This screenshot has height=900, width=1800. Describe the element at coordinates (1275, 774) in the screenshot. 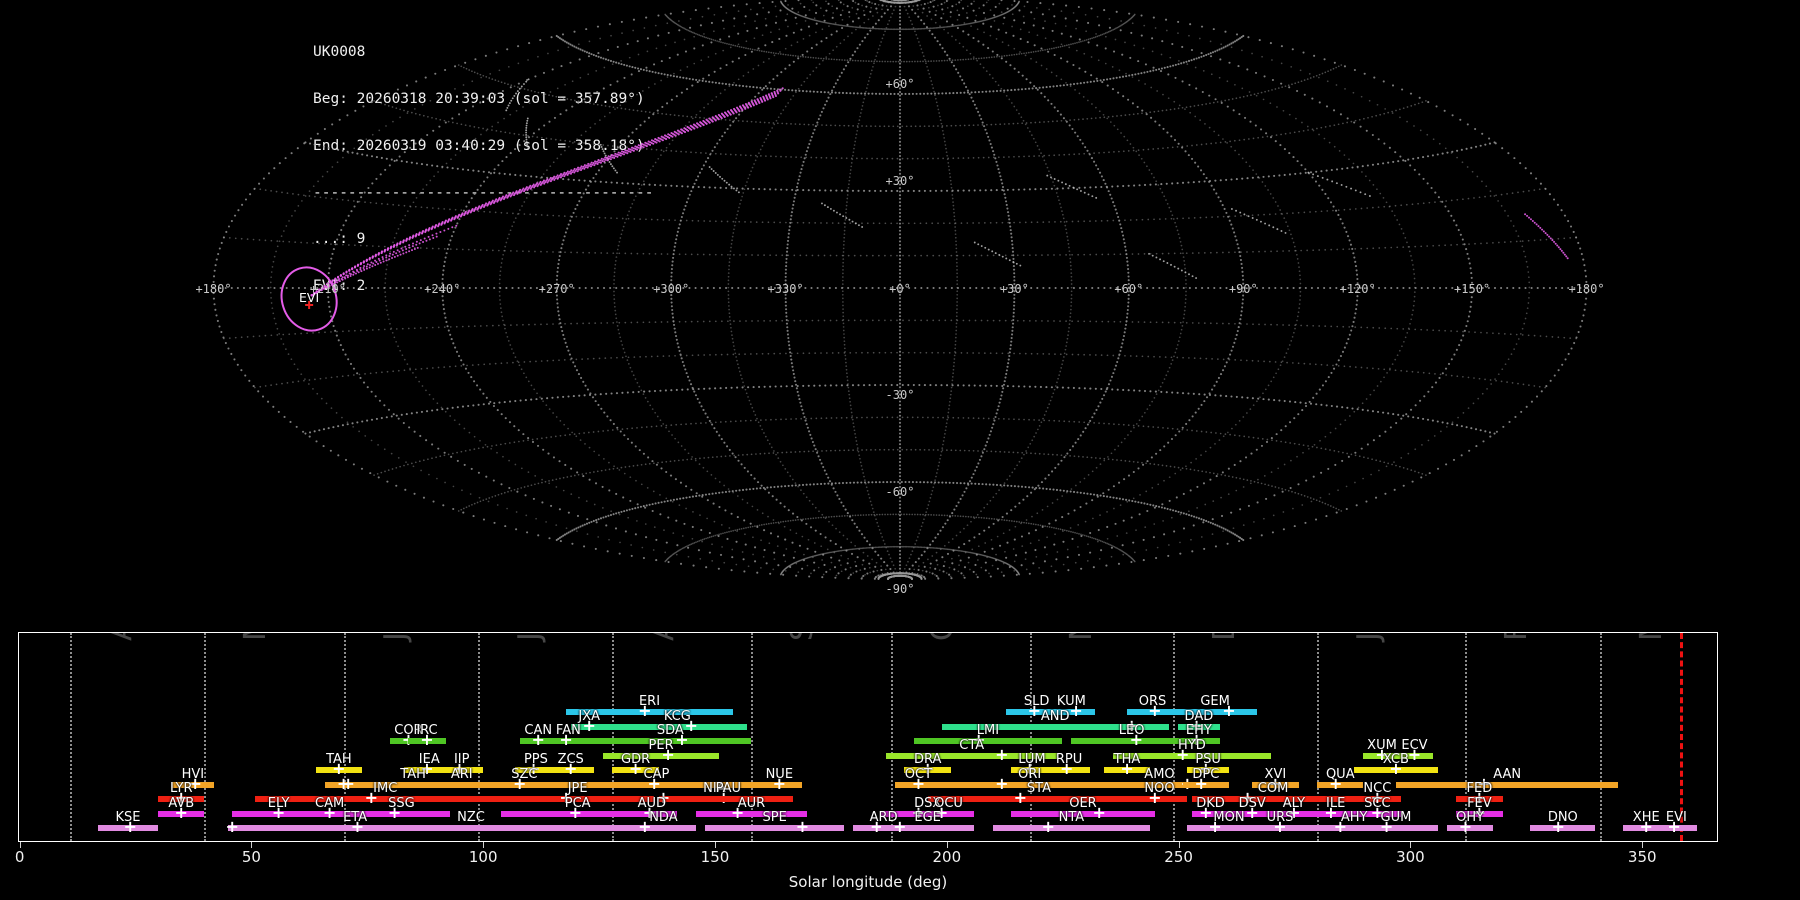

I see `shower-code-label: XVI` at that location.